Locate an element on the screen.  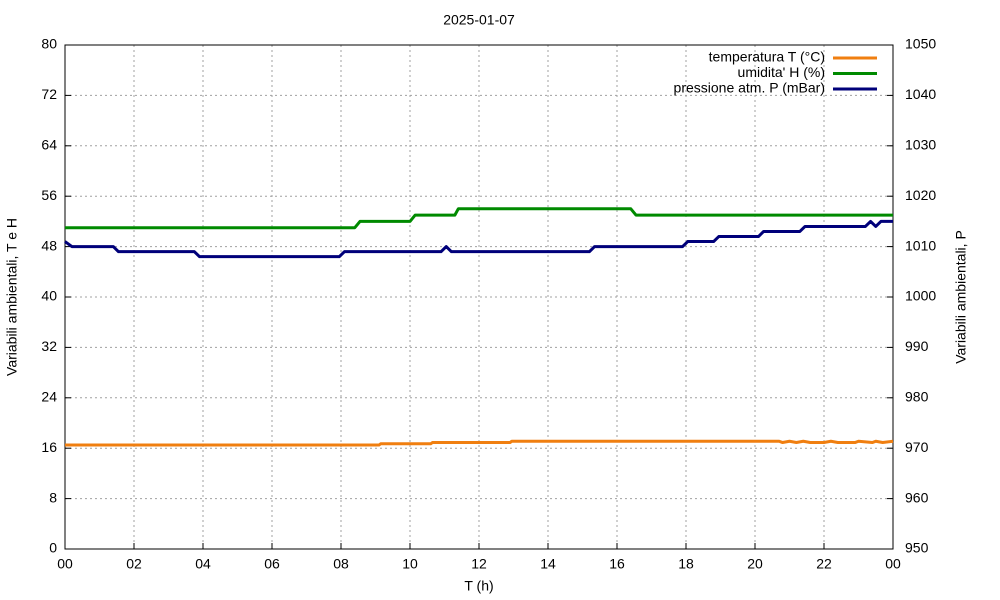
x-tick-label: 14 is located at coordinates (548, 564).